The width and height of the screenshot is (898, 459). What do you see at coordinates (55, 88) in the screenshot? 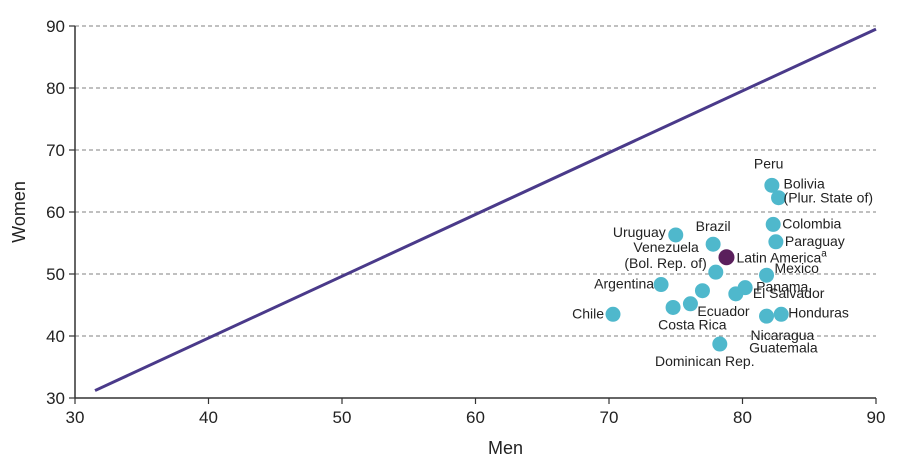
I see `y-tick-label: 80` at bounding box center [55, 88].